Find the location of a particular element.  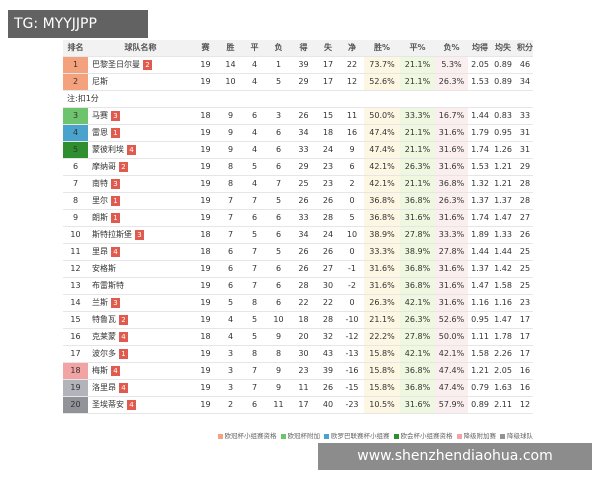

stat-cell: 0.95 is located at coordinates (480, 319).